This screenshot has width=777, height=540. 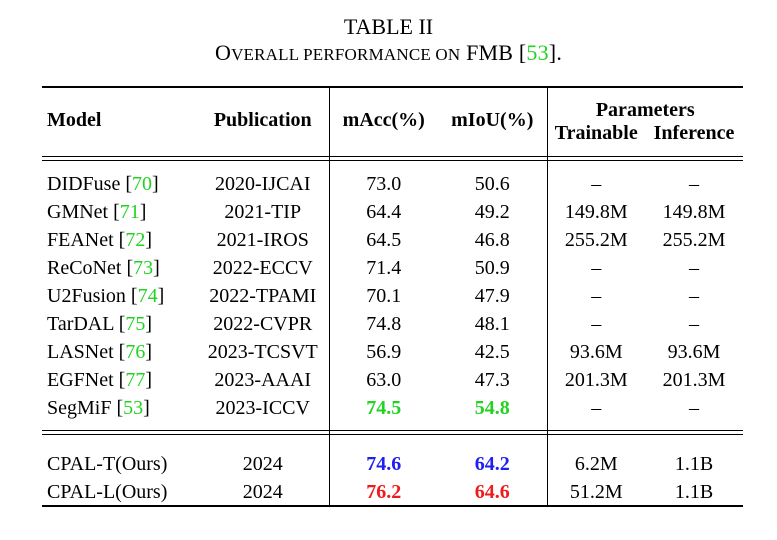 What do you see at coordinates (383, 268) in the screenshot?
I see `macc-cell: 71.4` at bounding box center [383, 268].